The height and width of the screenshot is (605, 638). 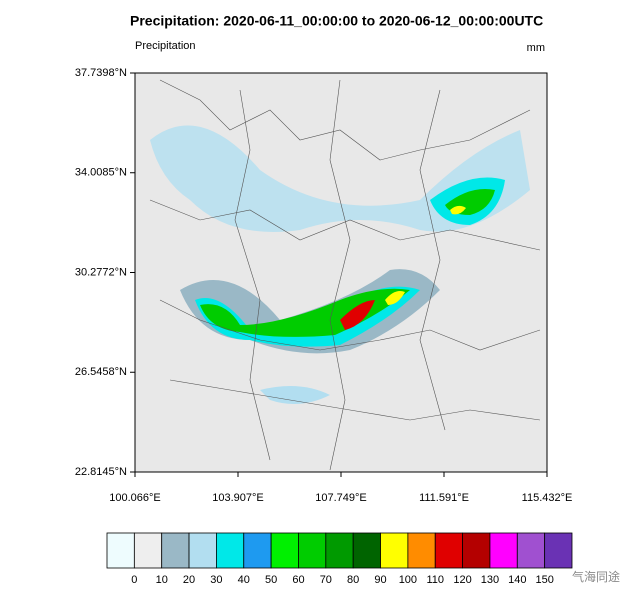 What do you see at coordinates (101, 272) in the screenshot?
I see `lat-tick-label: 30.2772°N` at bounding box center [101, 272].